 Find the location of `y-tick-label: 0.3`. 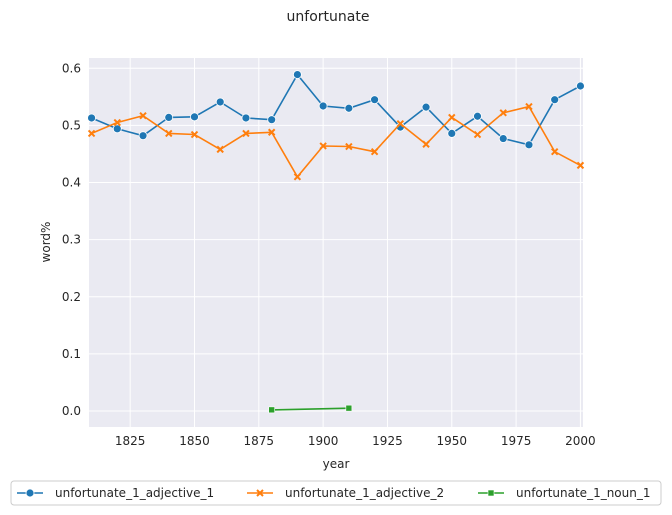

y-tick-label: 0.3 is located at coordinates (71, 240).